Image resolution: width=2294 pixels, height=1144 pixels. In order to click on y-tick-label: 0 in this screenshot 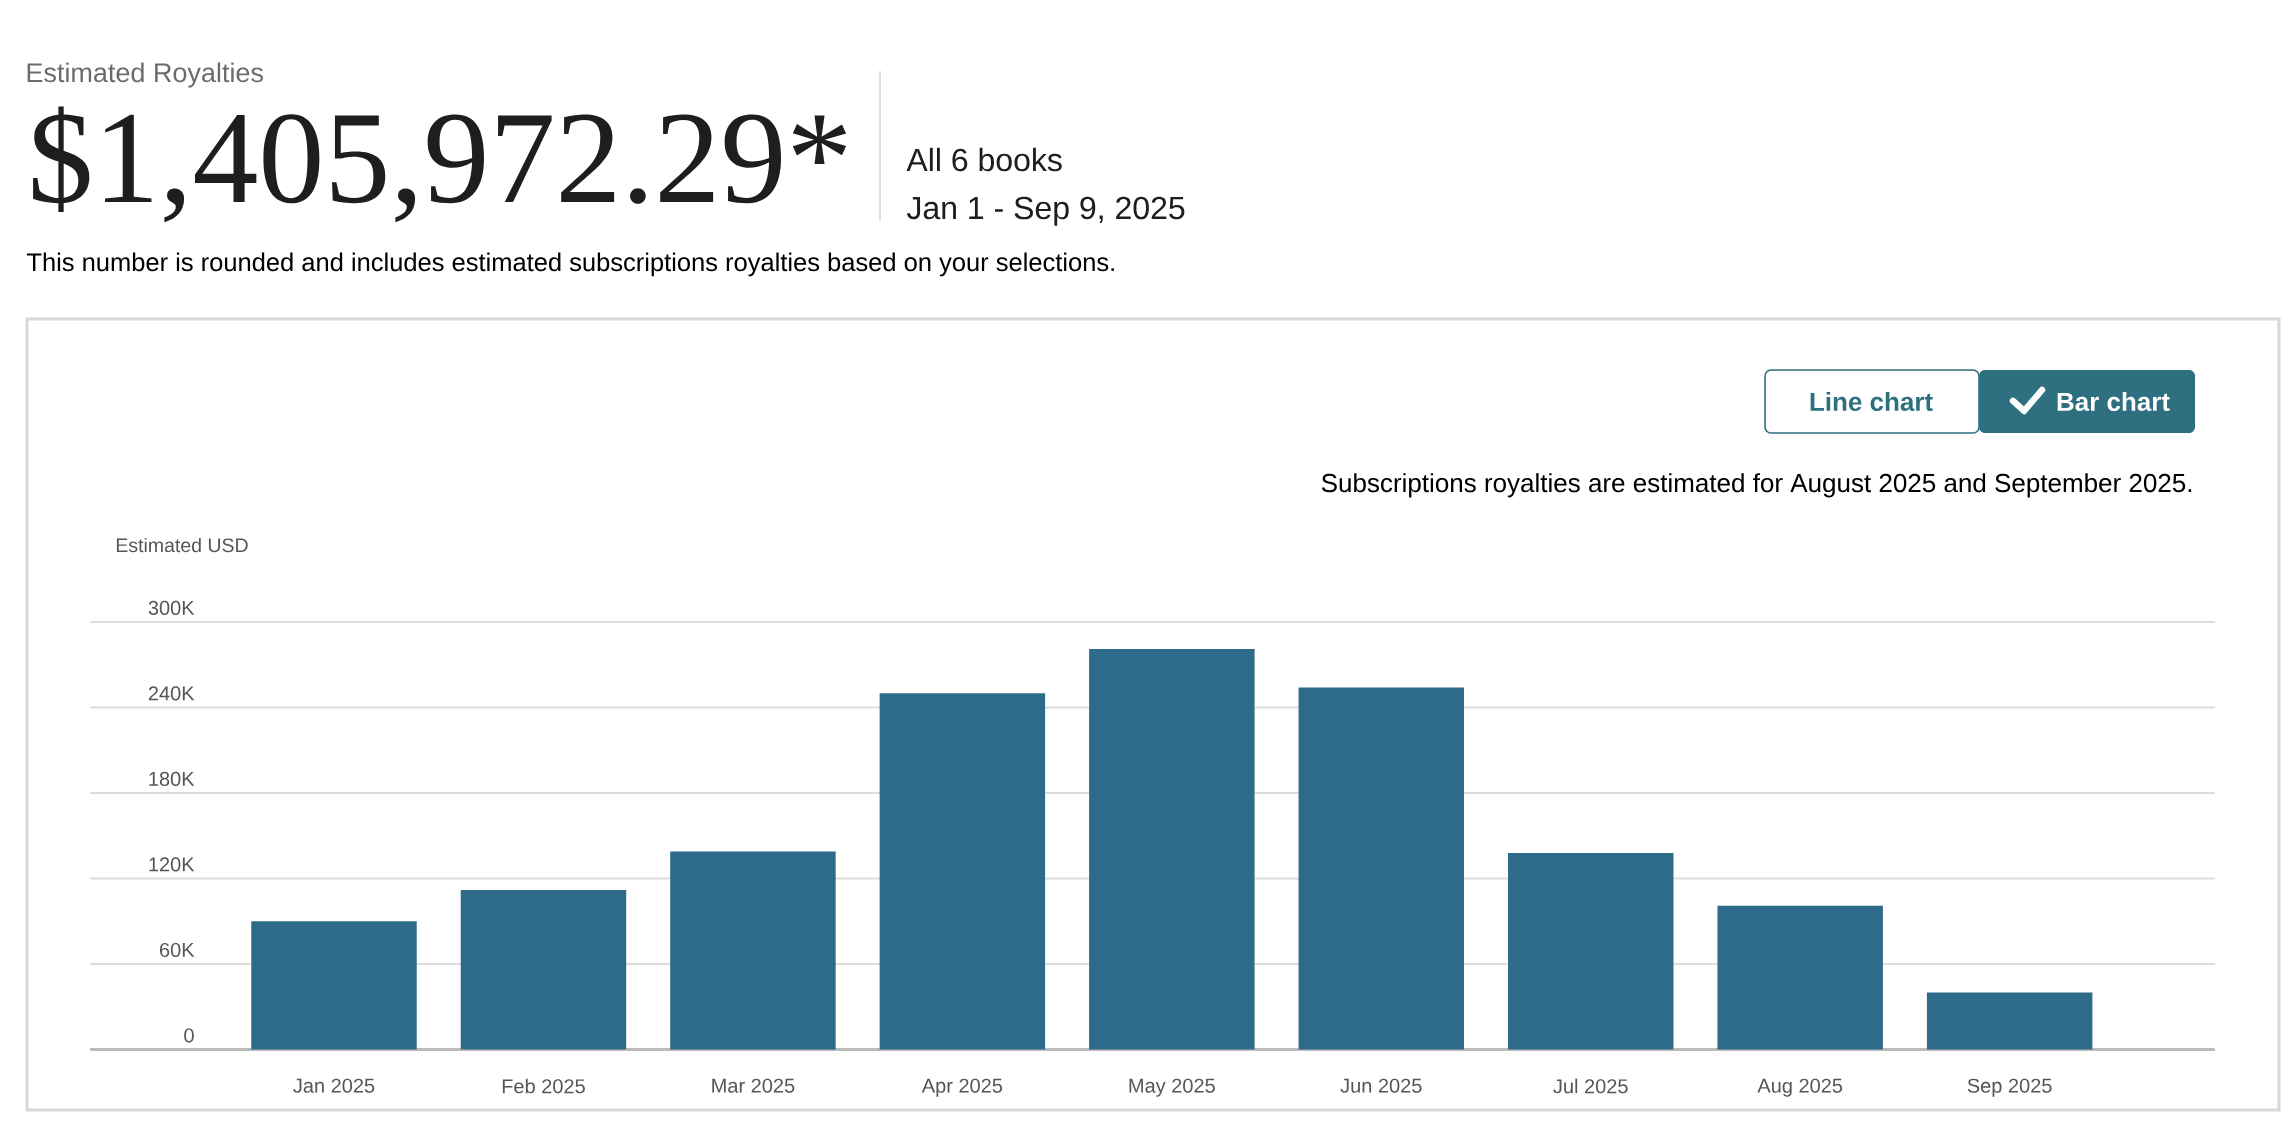, I will do `click(189, 1035)`.